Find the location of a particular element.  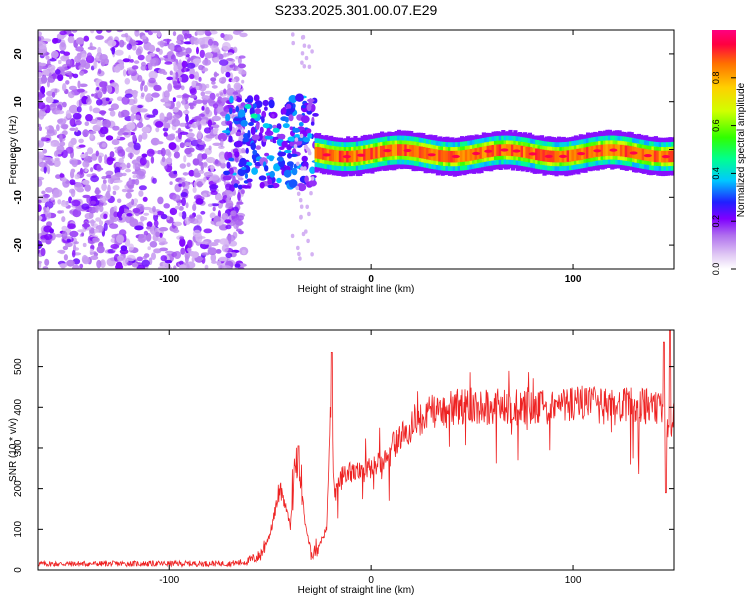

colorbar-label: Normalized spectral amplitude is located at coordinates (741, 149).